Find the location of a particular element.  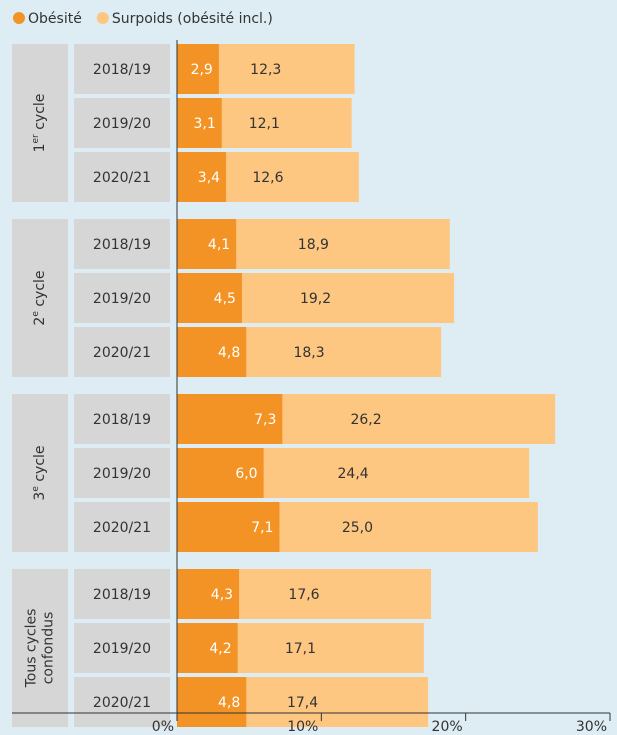

value-label: 24,4 is located at coordinates (353, 474).